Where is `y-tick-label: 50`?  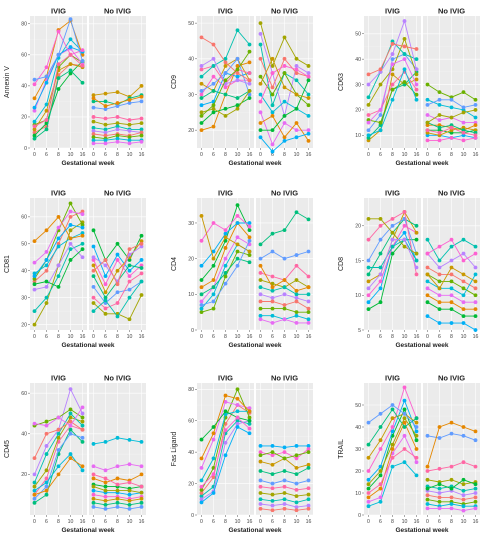 y-tick-label: 50 is located at coordinates (24, 245).